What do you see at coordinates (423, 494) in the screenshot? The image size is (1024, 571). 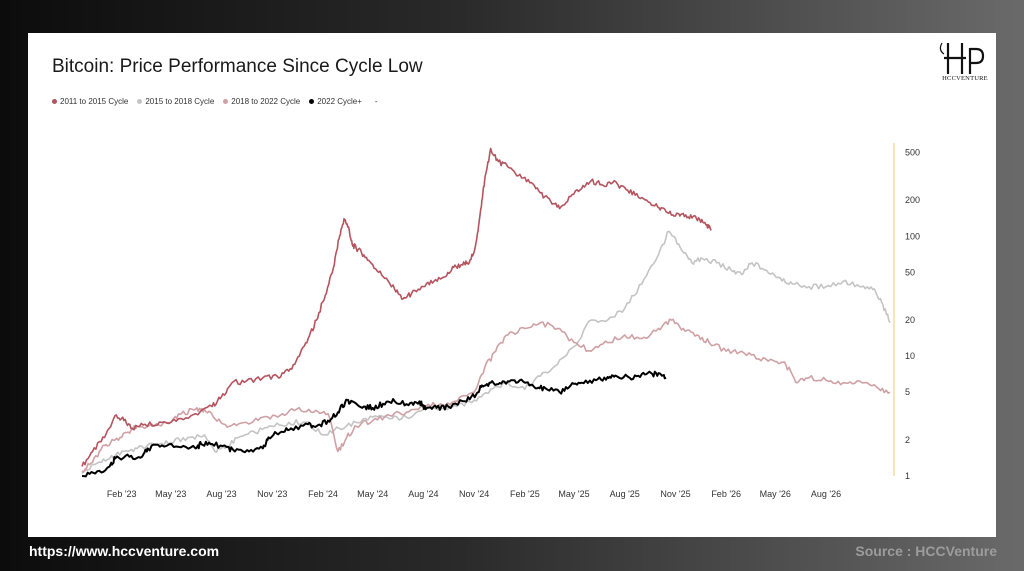 I see `x-tick-label: Aug '24` at bounding box center [423, 494].